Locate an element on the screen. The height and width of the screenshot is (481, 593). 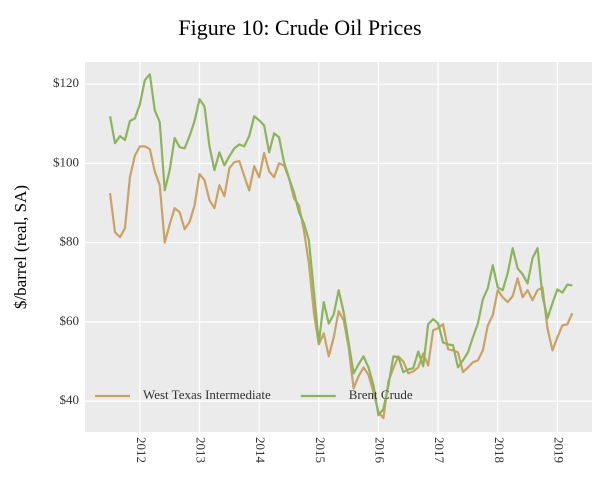
x-tick-label: 2016 is located at coordinates (379, 450).